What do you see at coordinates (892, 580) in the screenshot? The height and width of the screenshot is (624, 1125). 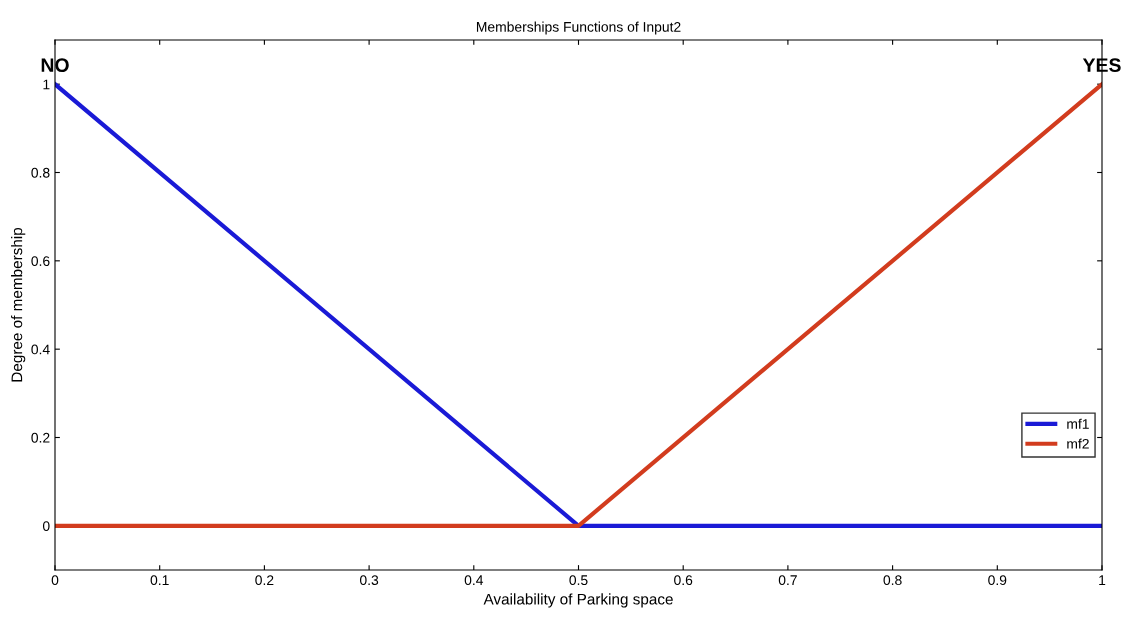 I see `x-tick-label: 0.8` at bounding box center [892, 580].